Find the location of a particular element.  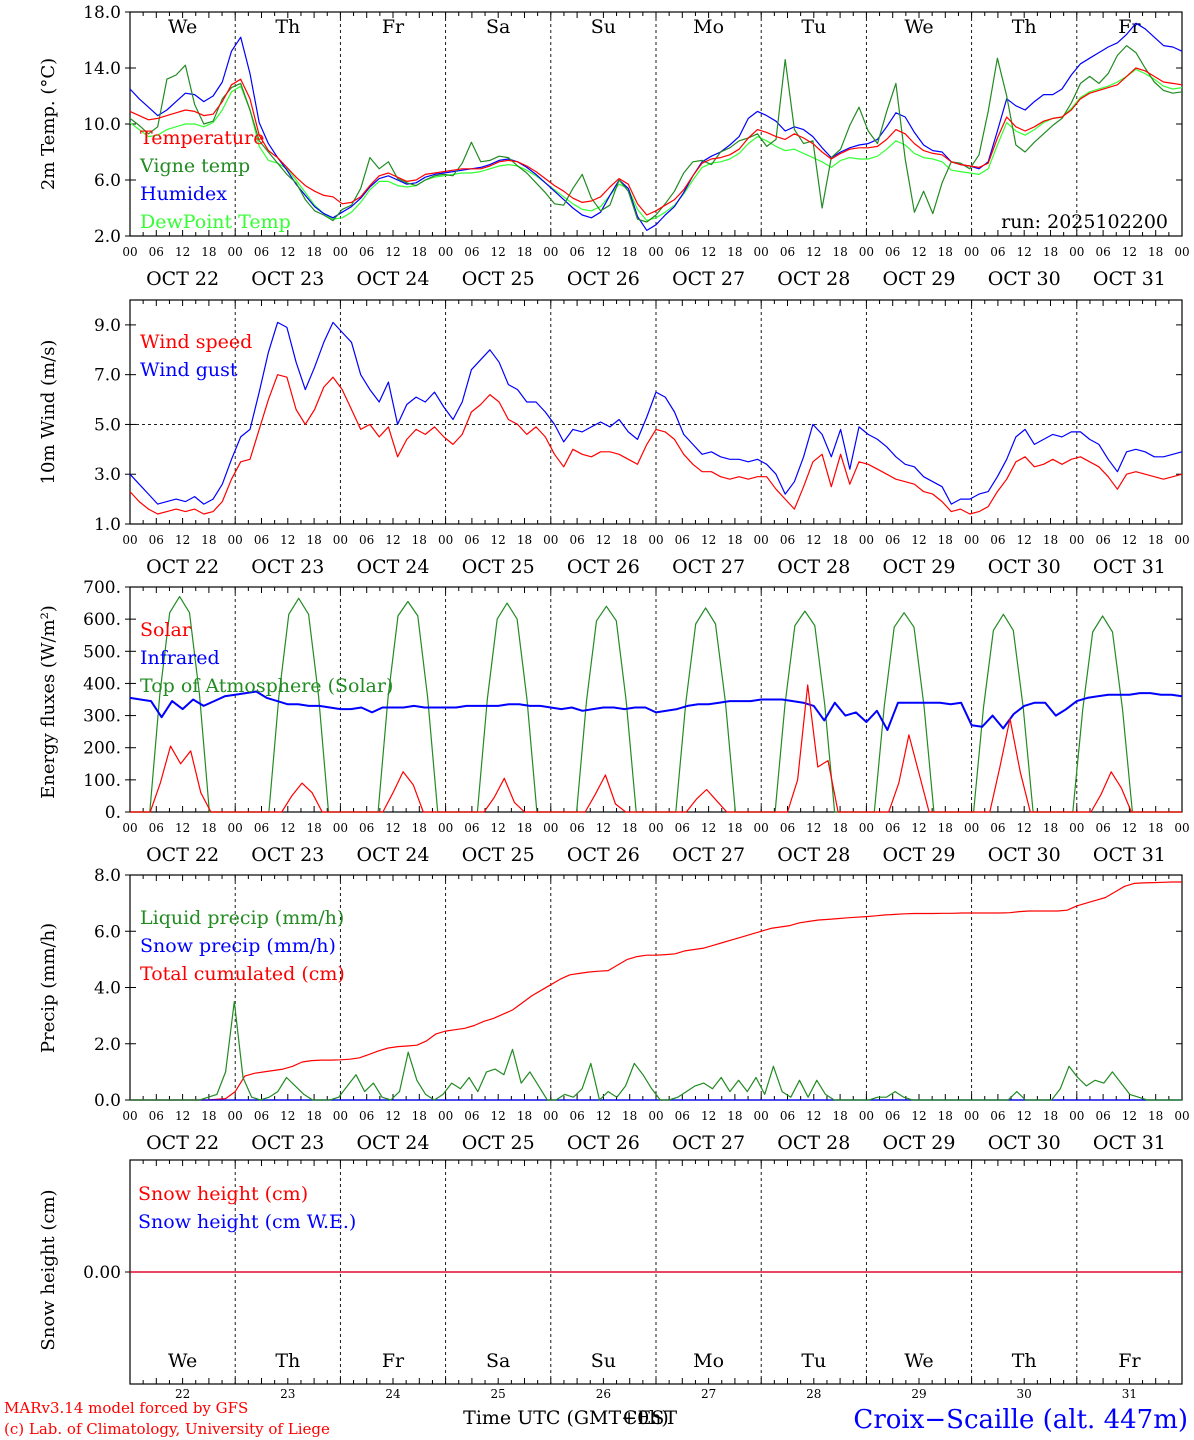

snow-y-tick-label: 0.00 is located at coordinates (102, 1273).